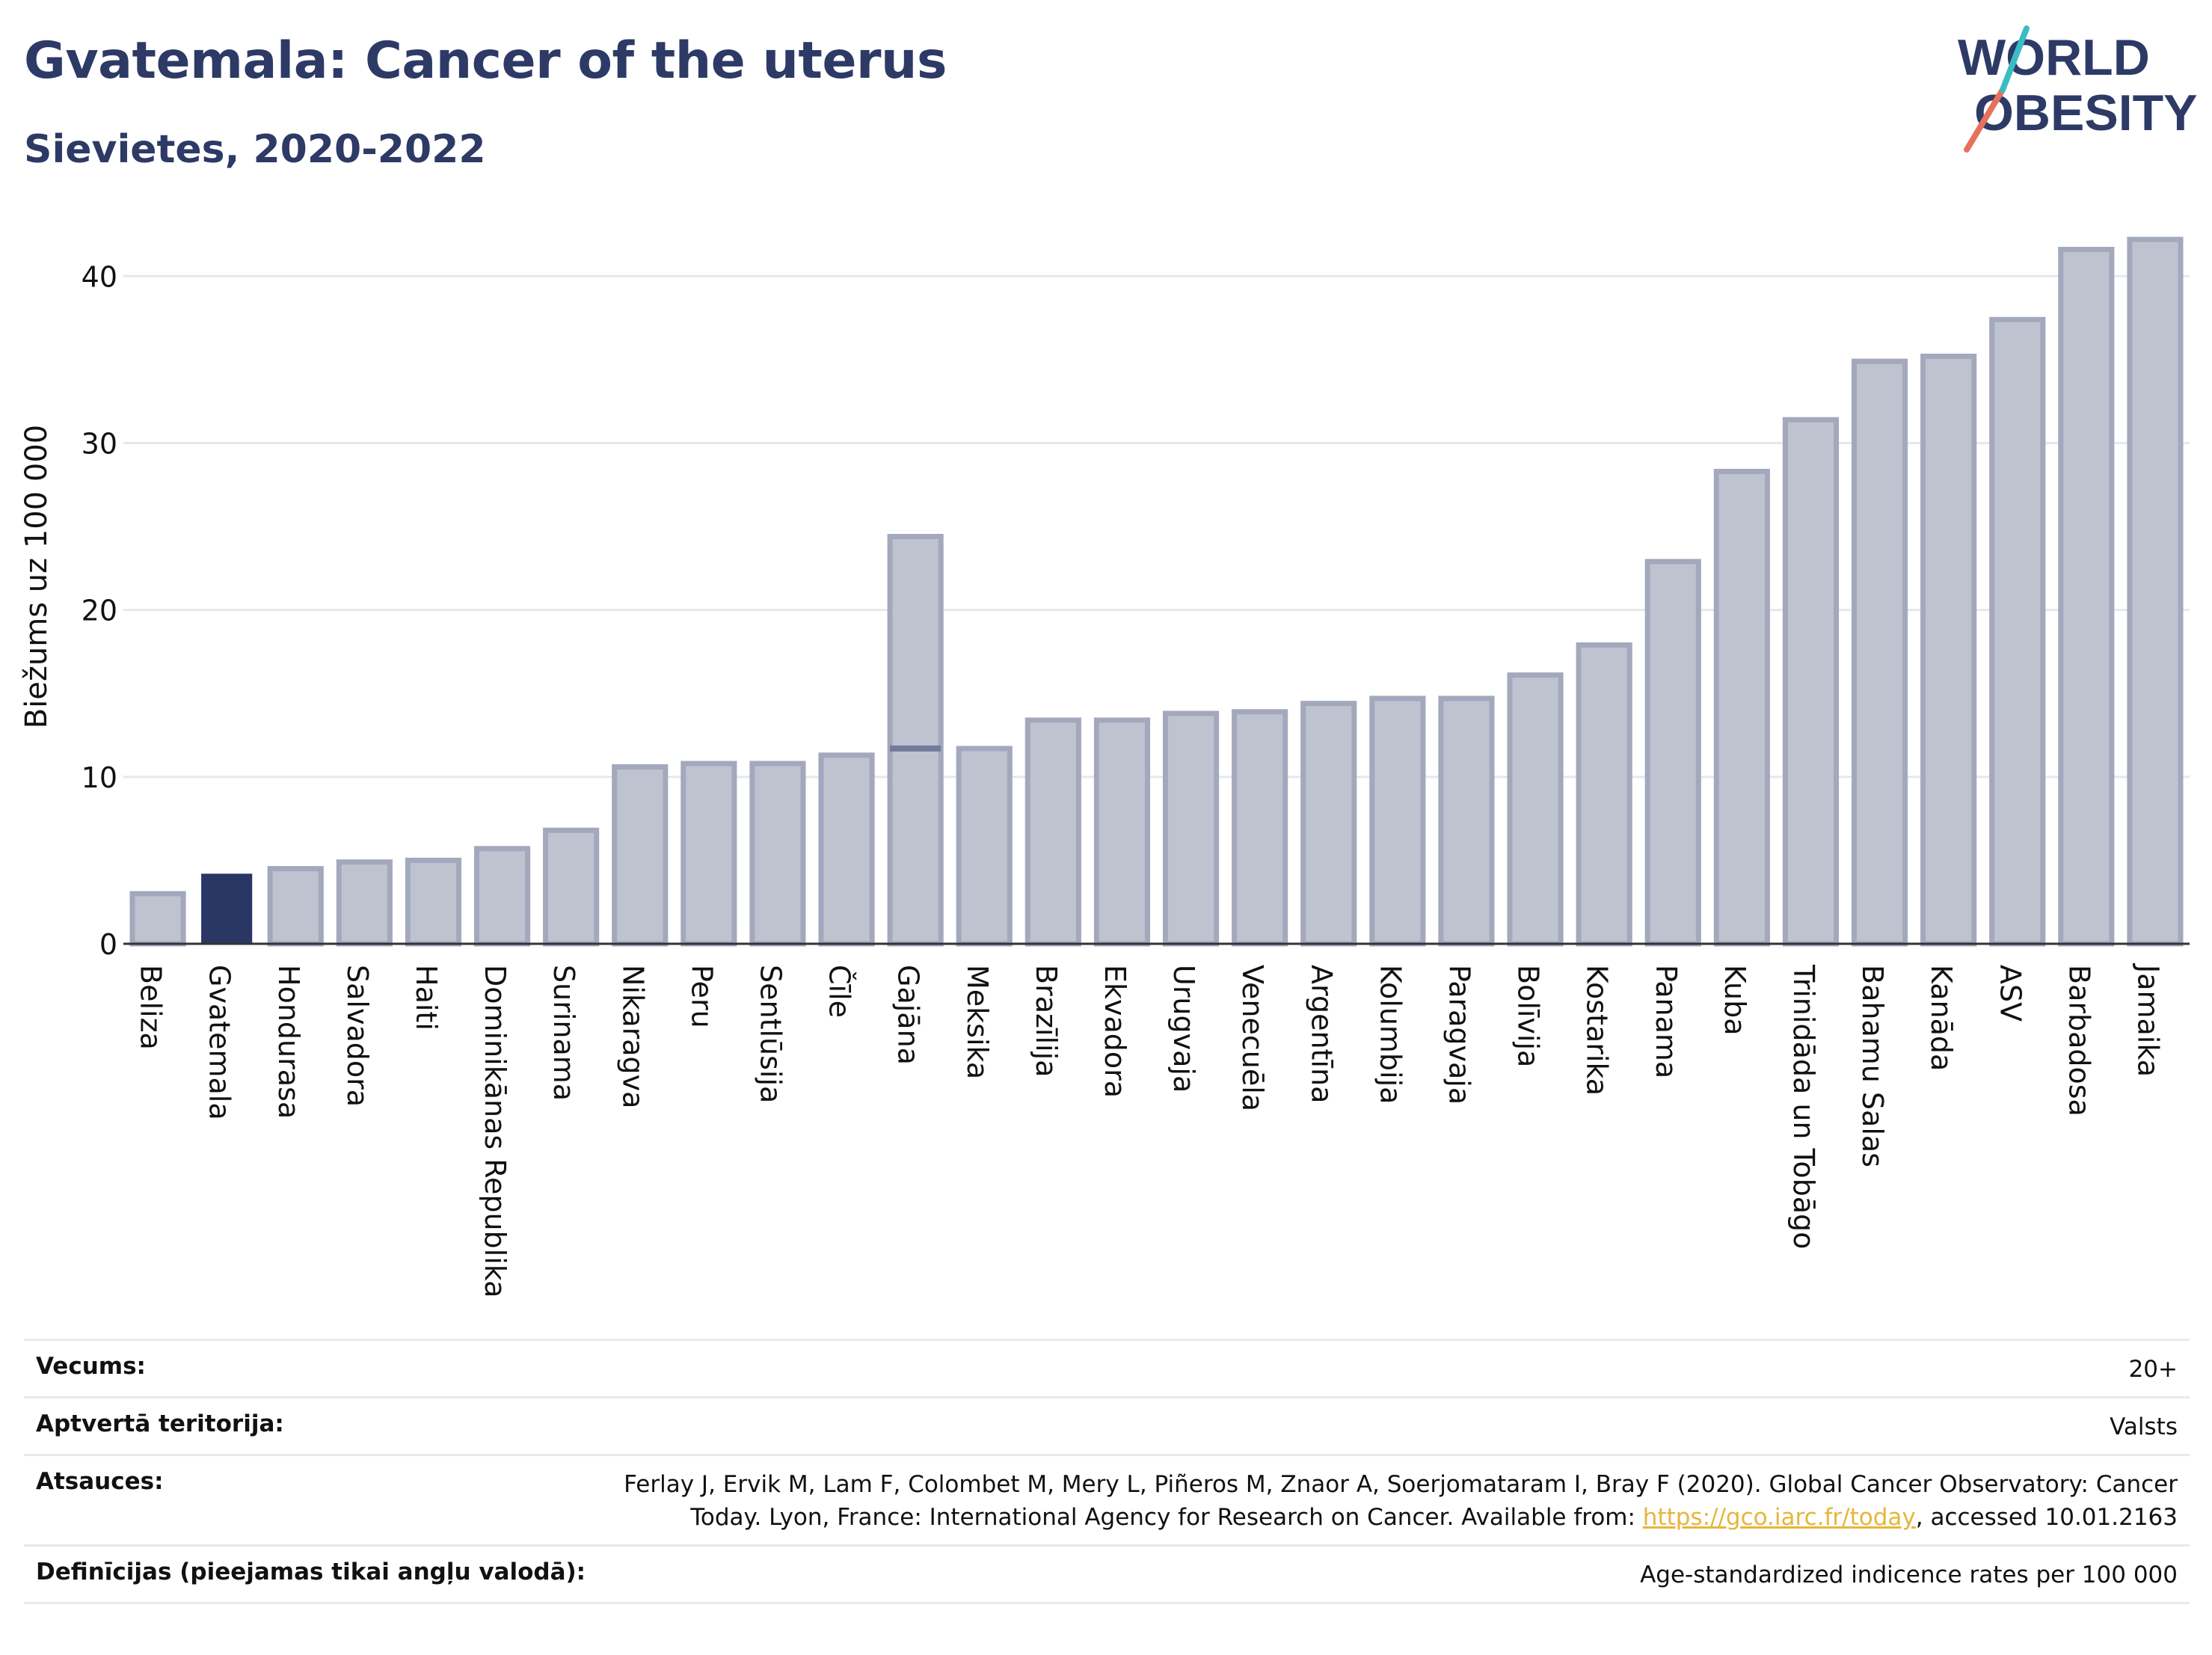  Describe the element at coordinates (357, 1036) in the screenshot. I see `x-tick-label: Salvadora` at that location.